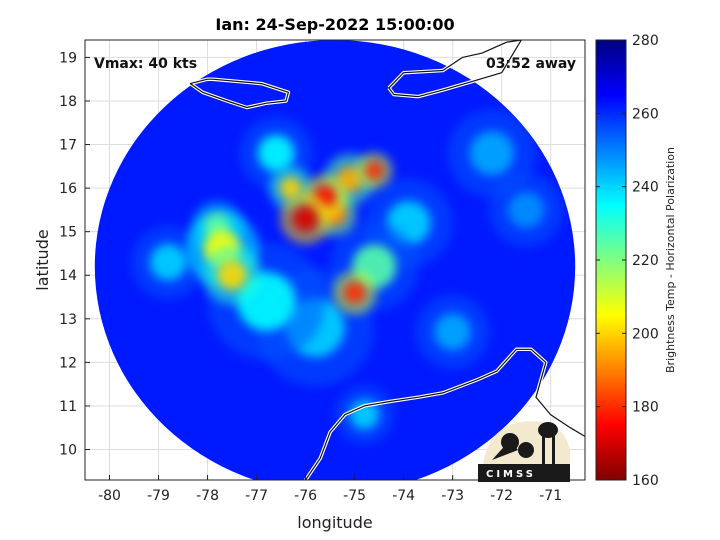  I want to click on colorbar-tick-label: 260, so click(645, 114).